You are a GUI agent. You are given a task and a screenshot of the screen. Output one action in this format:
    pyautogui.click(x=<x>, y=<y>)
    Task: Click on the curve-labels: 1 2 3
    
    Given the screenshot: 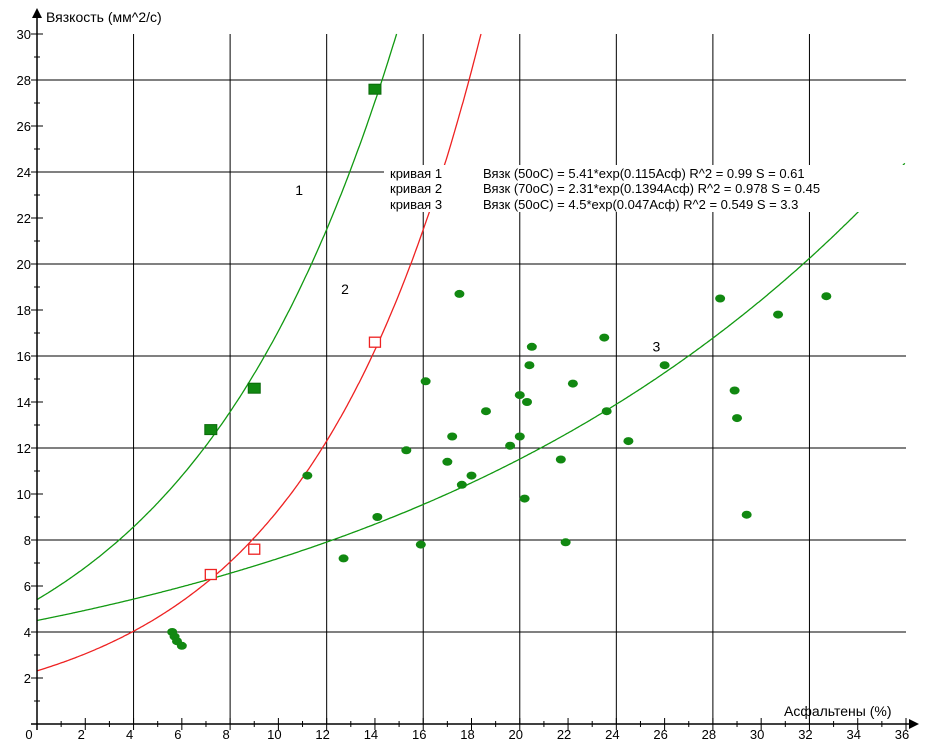 What is the action you would take?
    pyautogui.click(x=477, y=268)
    